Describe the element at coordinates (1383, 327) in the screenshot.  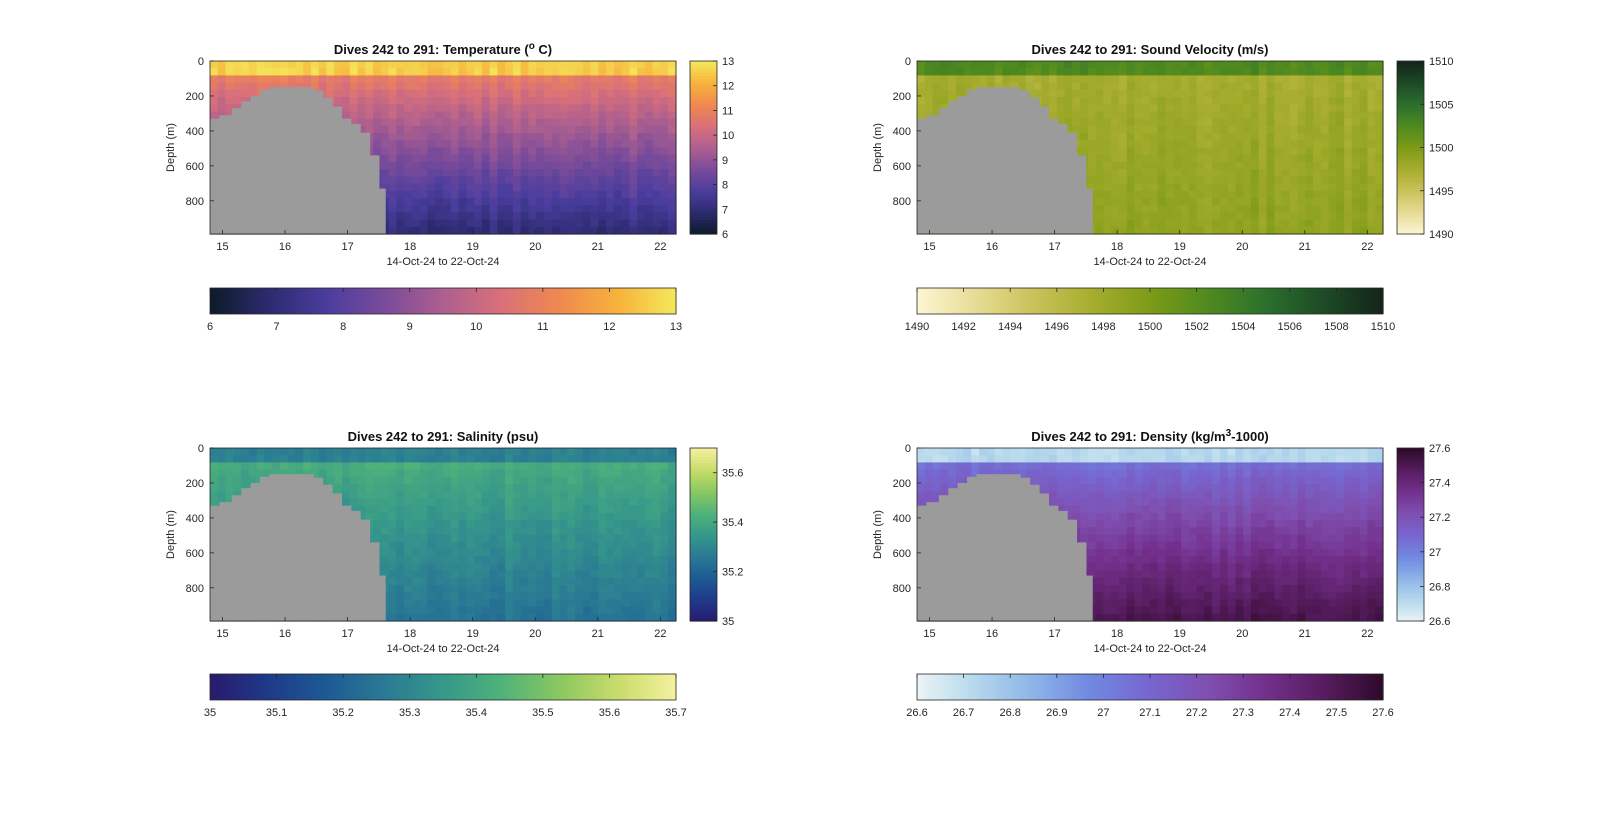
I see `horizontal-colorbar-tick-label: 1510` at that location.